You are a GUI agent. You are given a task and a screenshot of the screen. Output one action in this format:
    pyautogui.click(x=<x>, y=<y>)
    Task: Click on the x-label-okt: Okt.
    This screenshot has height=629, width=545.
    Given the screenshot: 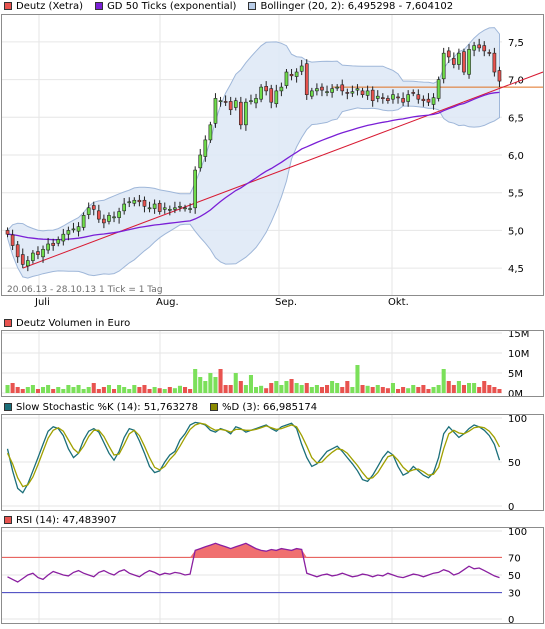 What is the action you would take?
    pyautogui.click(x=398, y=302)
    